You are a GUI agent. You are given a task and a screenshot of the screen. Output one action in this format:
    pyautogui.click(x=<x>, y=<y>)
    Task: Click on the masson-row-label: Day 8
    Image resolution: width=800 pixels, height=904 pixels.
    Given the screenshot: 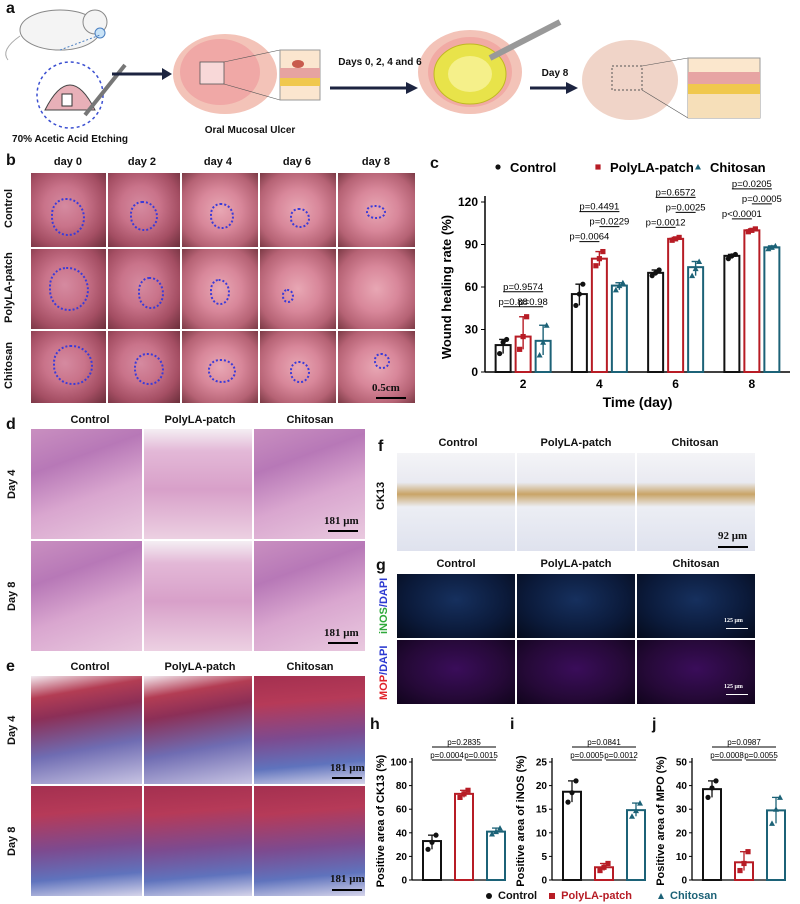 What is the action you would take?
    pyautogui.click(x=12, y=841)
    